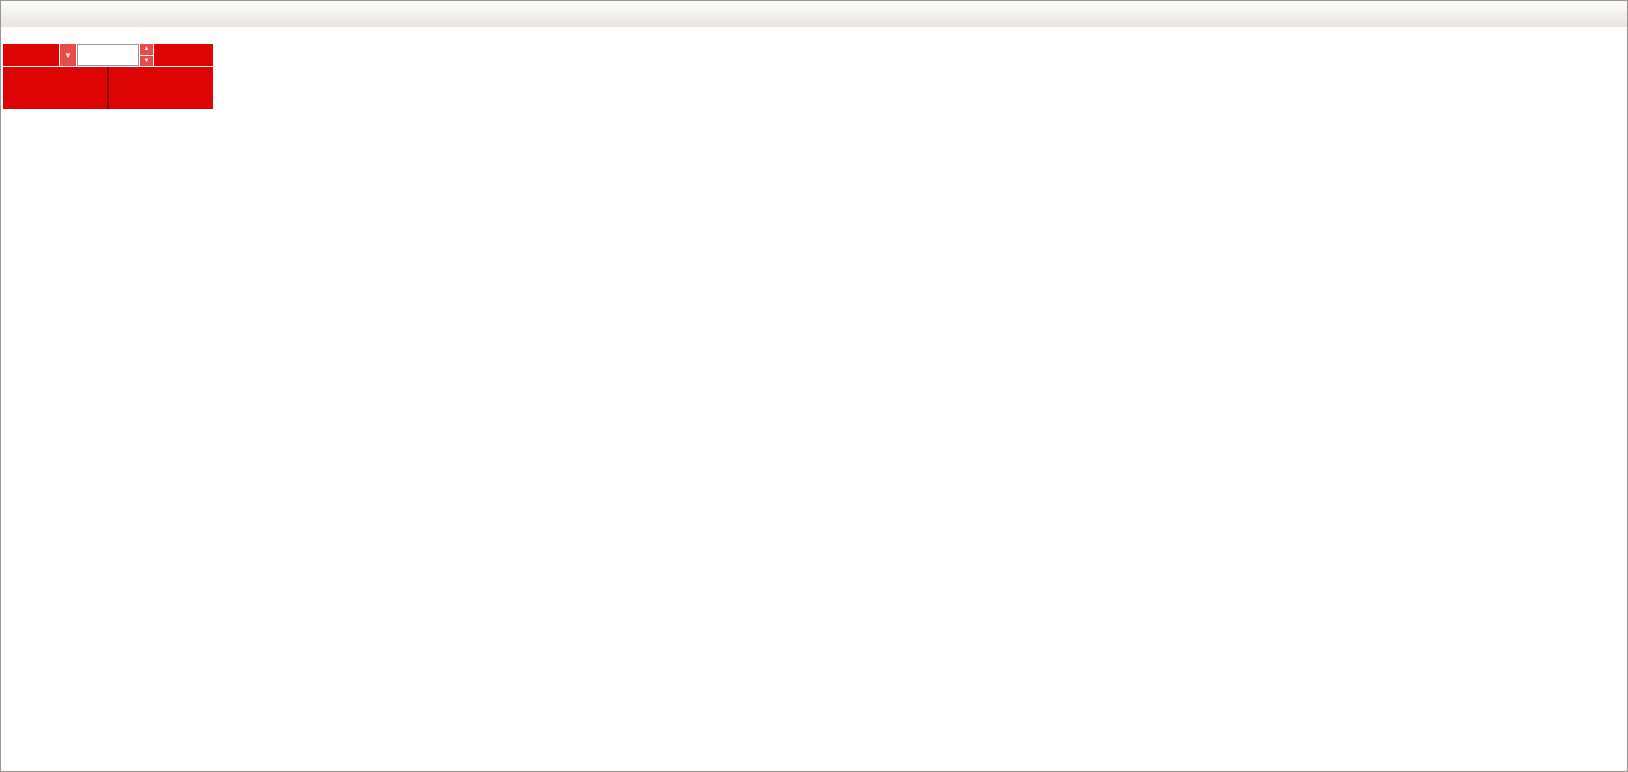  I want to click on one-click-trading-panel: ▼ ▲ ▼, so click(108, 76).